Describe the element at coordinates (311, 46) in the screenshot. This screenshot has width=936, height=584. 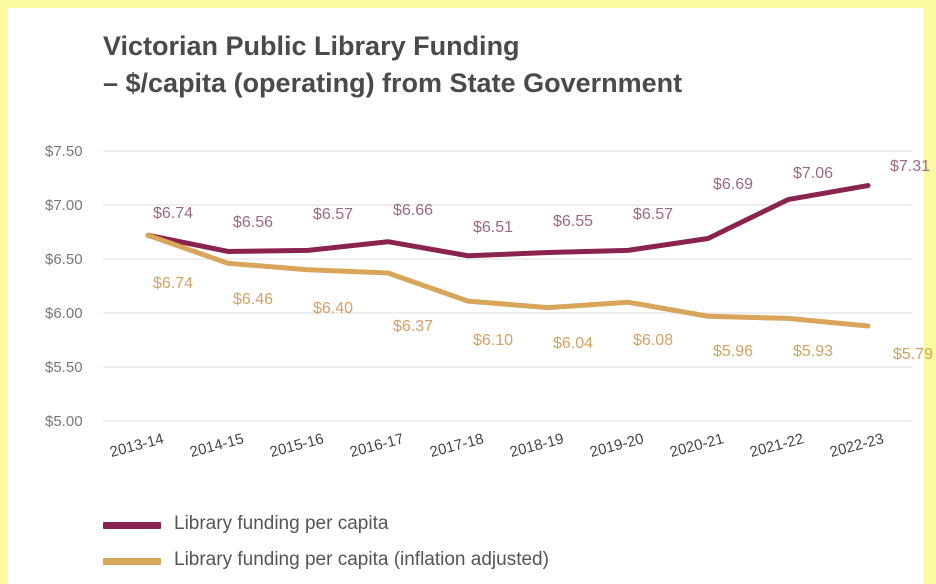
I see `chart-title-line-1: Victorian Public Library Funding` at that location.